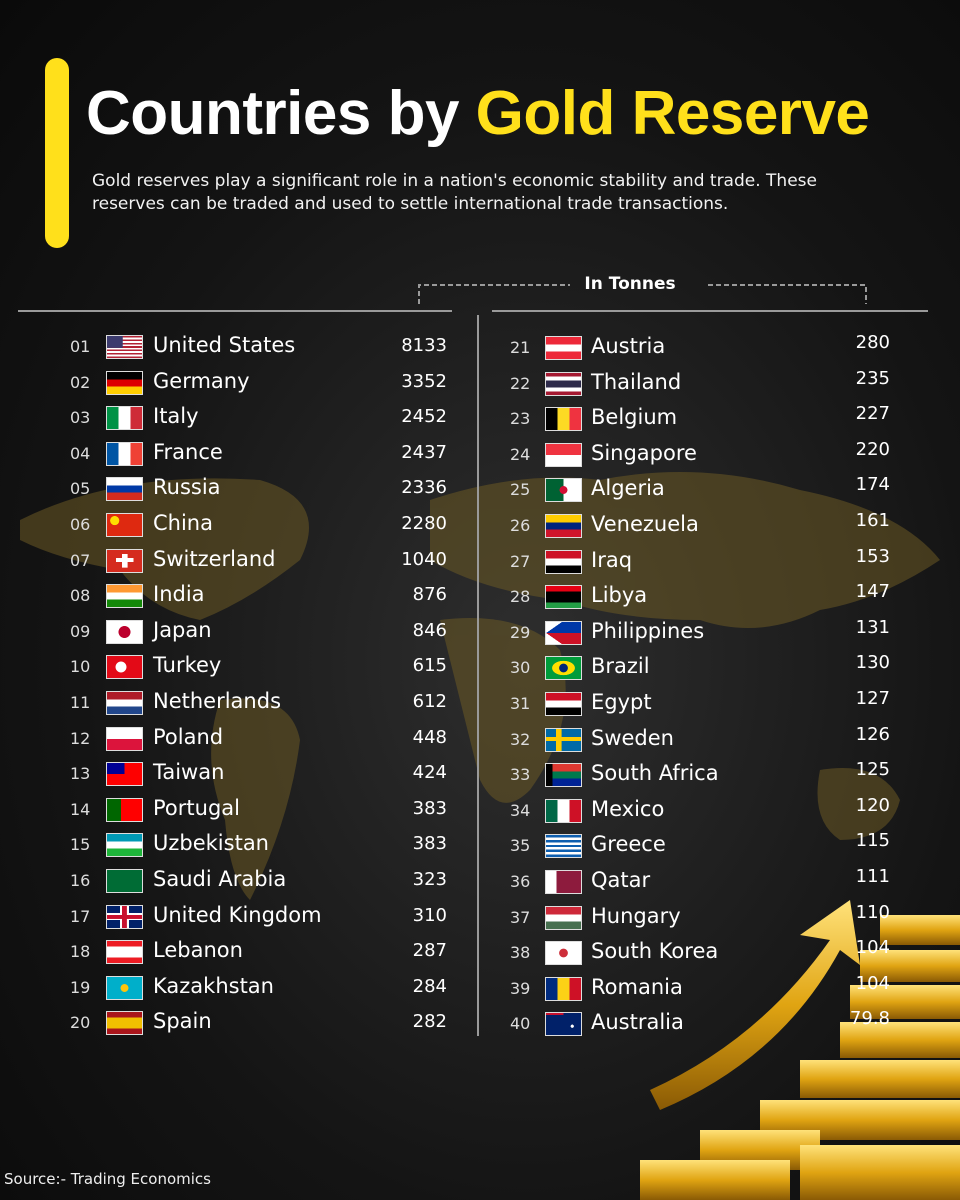 The height and width of the screenshot is (1200, 960). What do you see at coordinates (80, 524) in the screenshot?
I see `rank: 06` at bounding box center [80, 524].